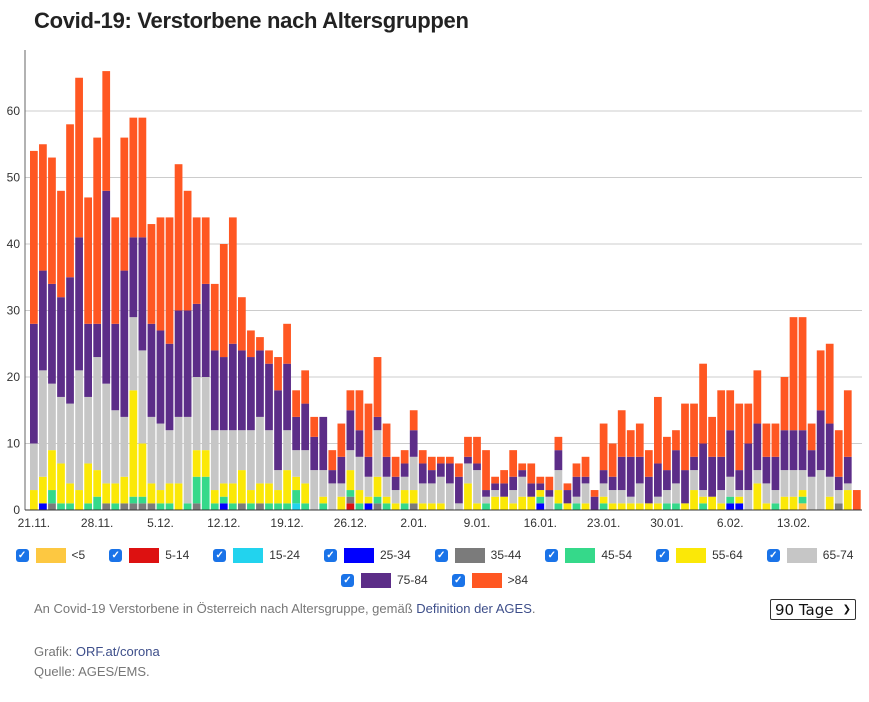 The image size is (869, 702). Describe the element at coordinates (16, 510) in the screenshot. I see `y-tick-label: 0` at that location.